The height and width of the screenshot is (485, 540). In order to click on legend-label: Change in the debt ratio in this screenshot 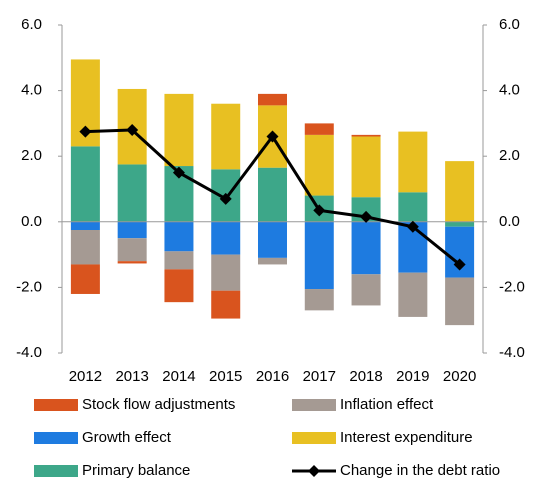, I will do `click(420, 470)`.